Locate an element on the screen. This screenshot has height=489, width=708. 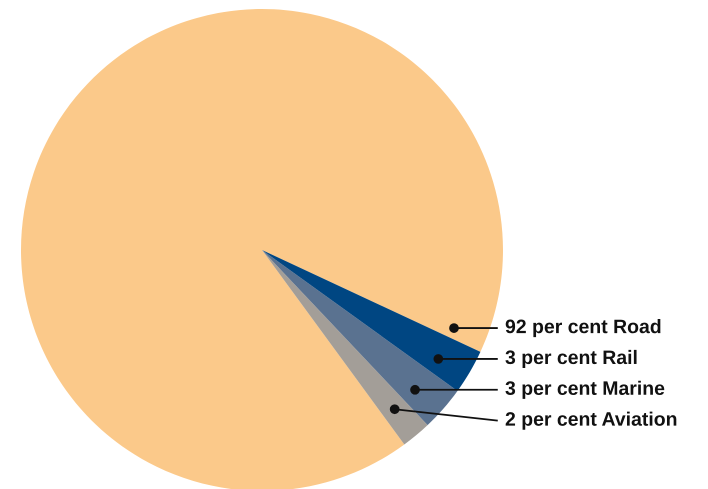
slice-label: 2 per cent Aviation is located at coordinates (591, 421).